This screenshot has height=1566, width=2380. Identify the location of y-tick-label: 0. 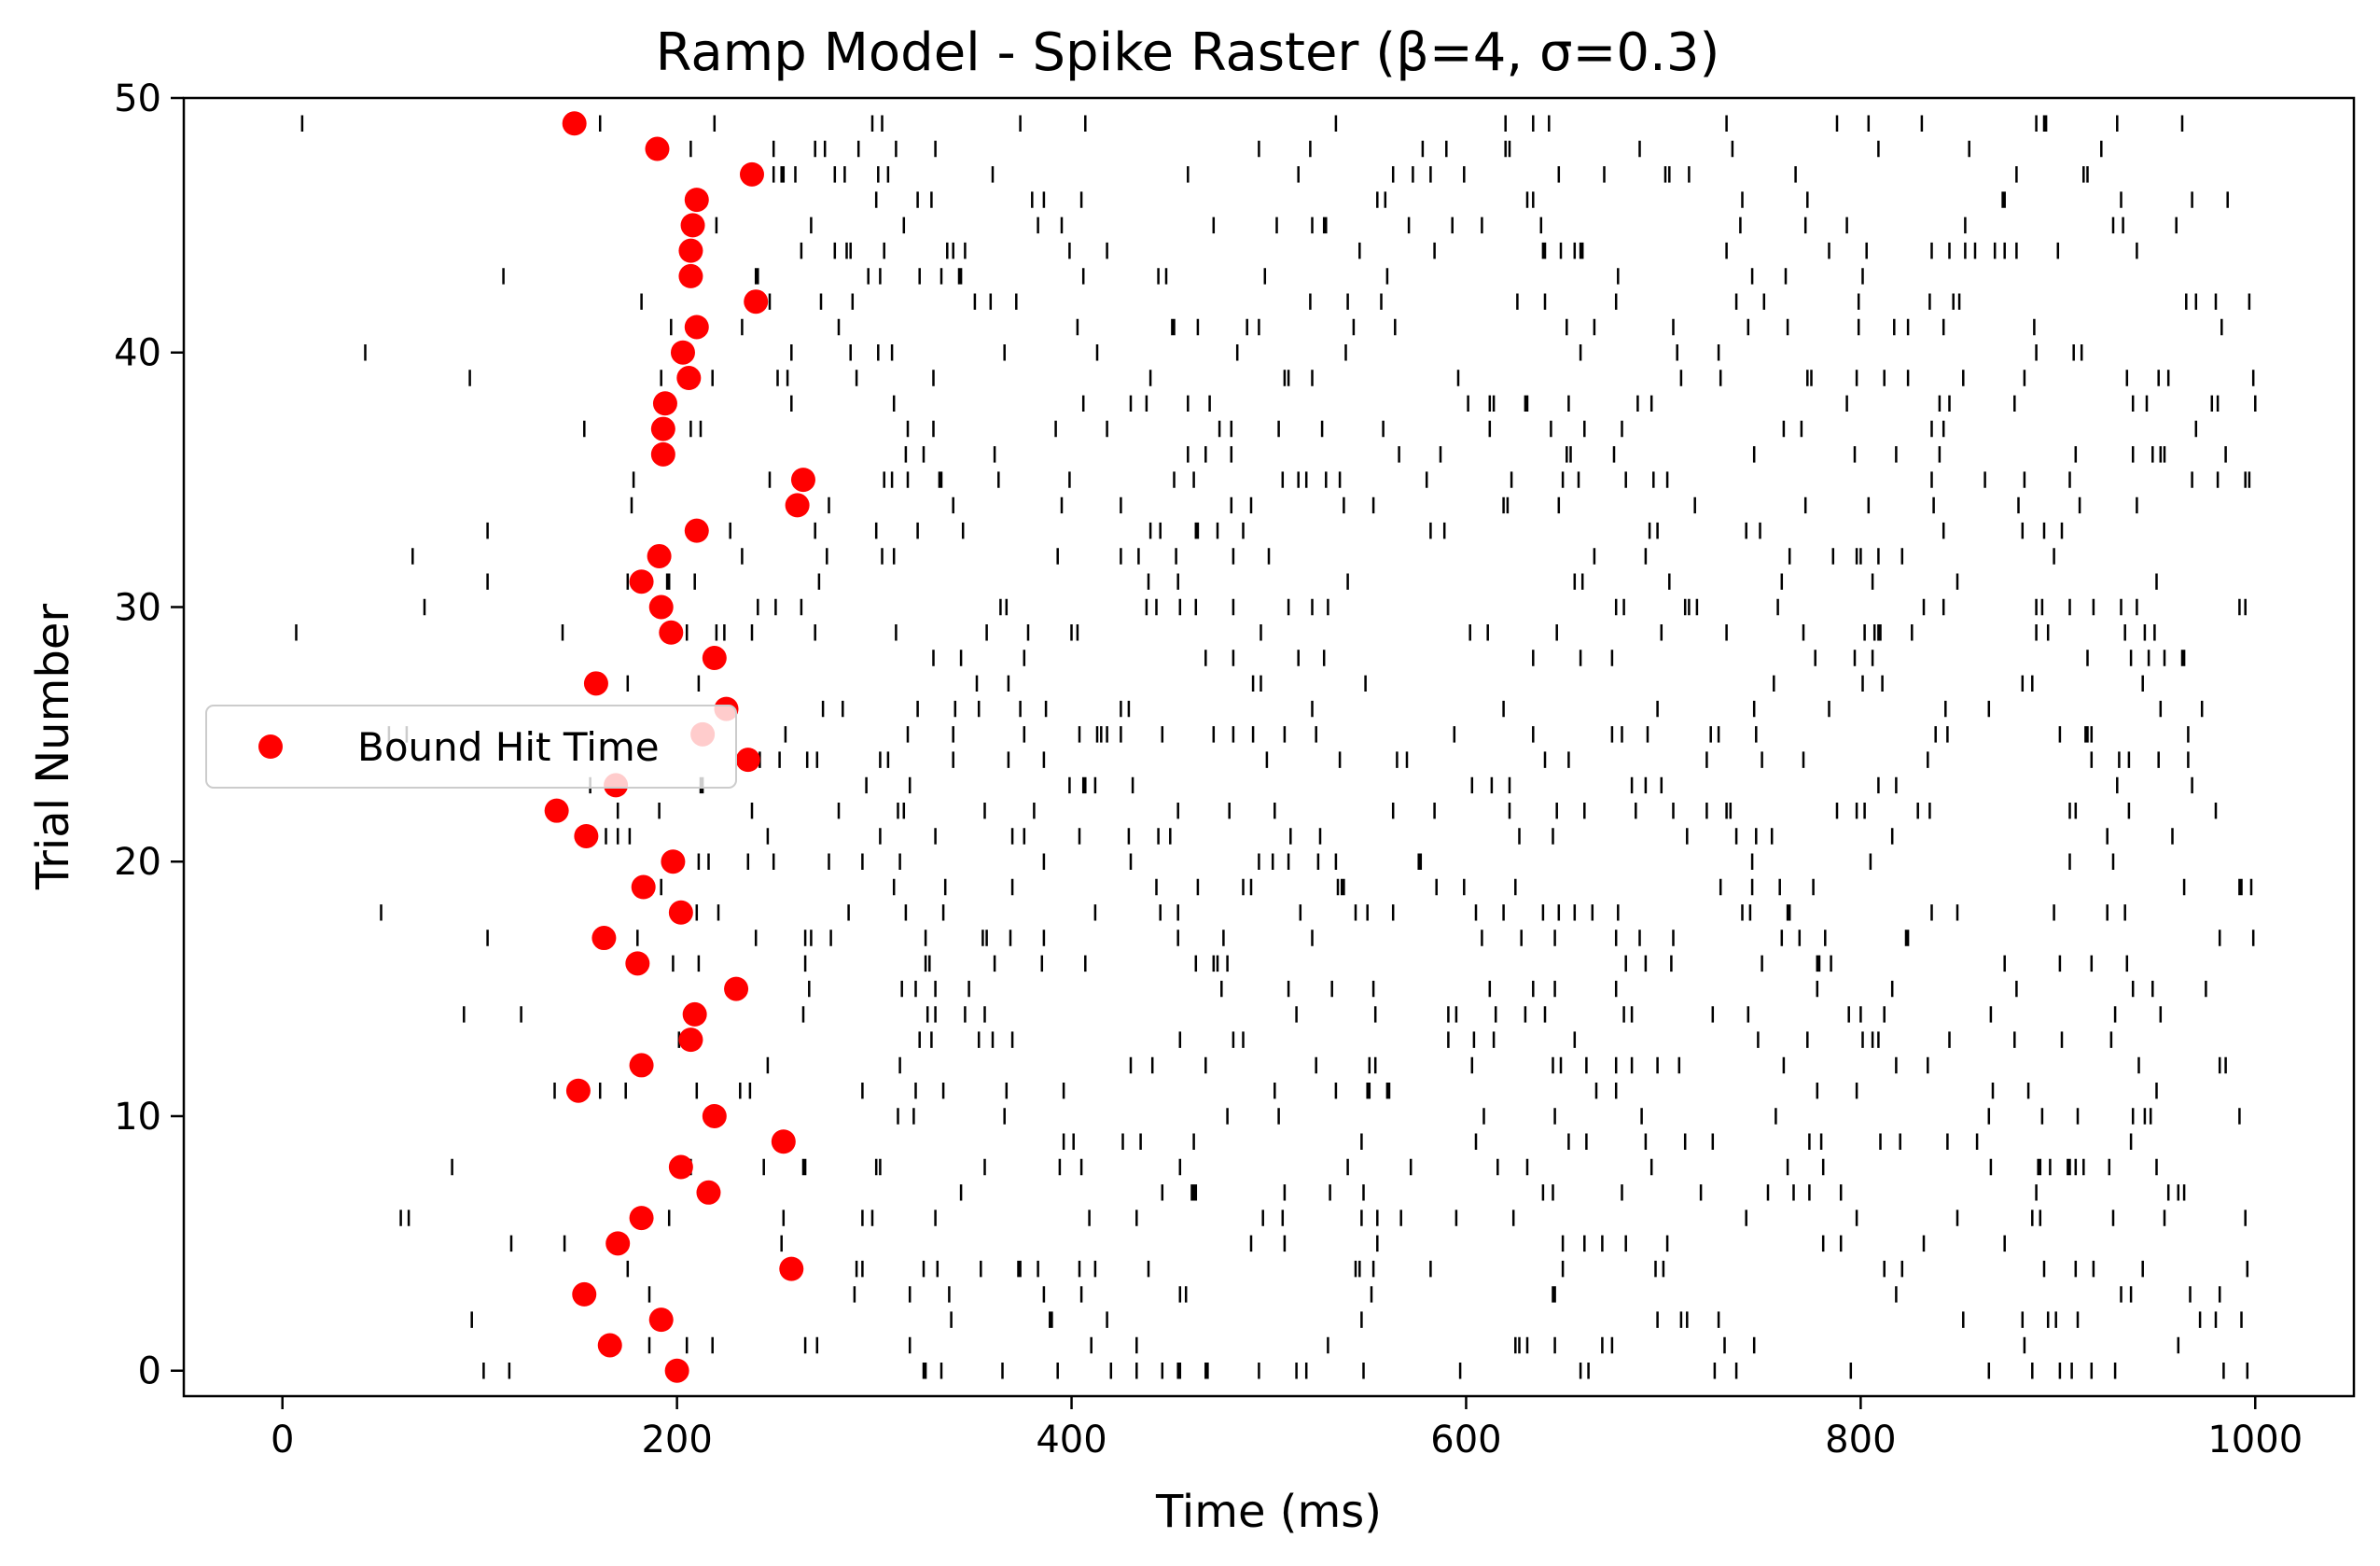
(149, 1371).